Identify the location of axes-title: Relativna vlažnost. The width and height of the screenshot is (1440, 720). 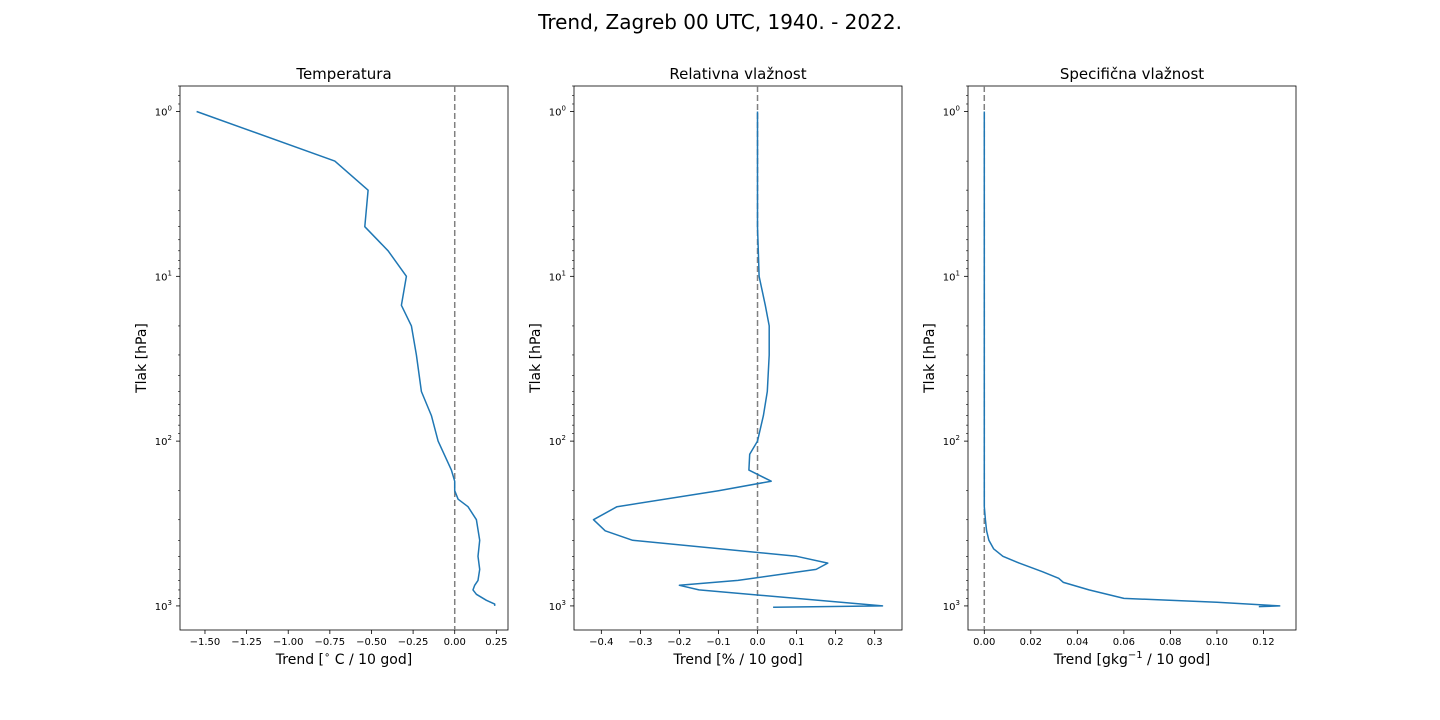
(737, 74).